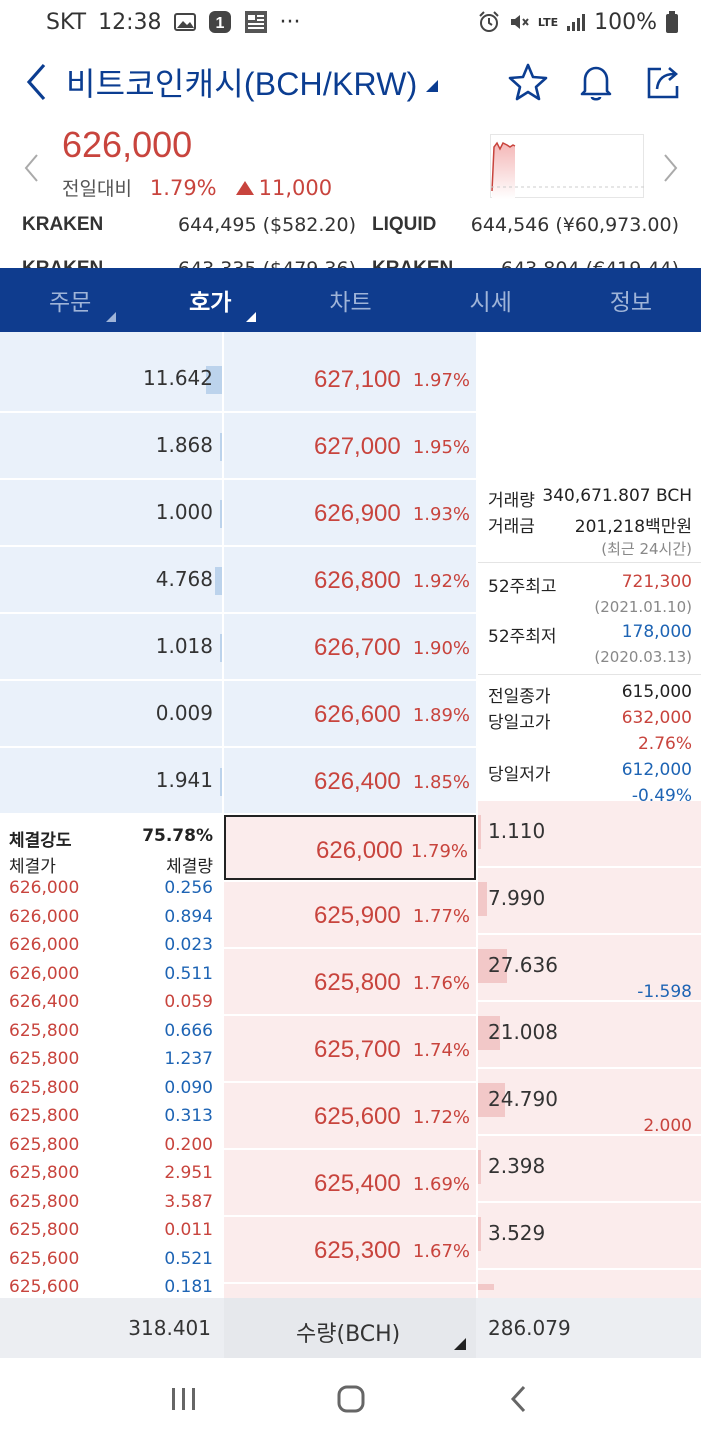 The height and width of the screenshot is (1440, 701). What do you see at coordinates (350, 445) in the screenshot?
I see `ask-price-row: 627,000 1.95%` at bounding box center [350, 445].